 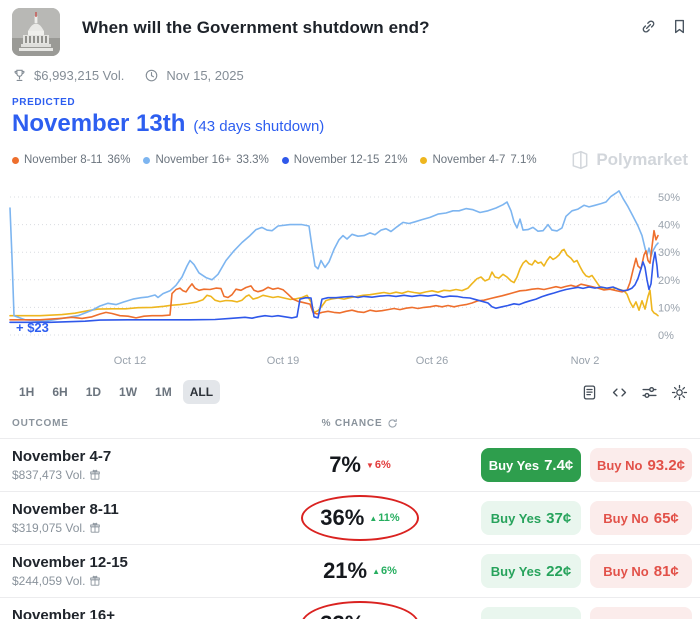 I want to click on svg-text: Oct 19, so click(x=283, y=361).